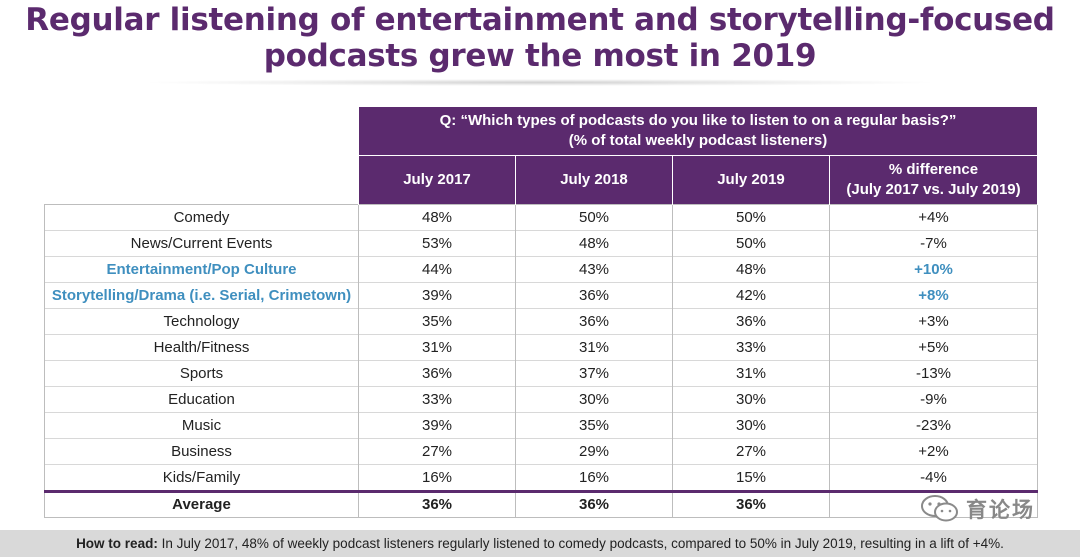 The image size is (1080, 557). I want to click on cell-2018: 50%, so click(594, 217).